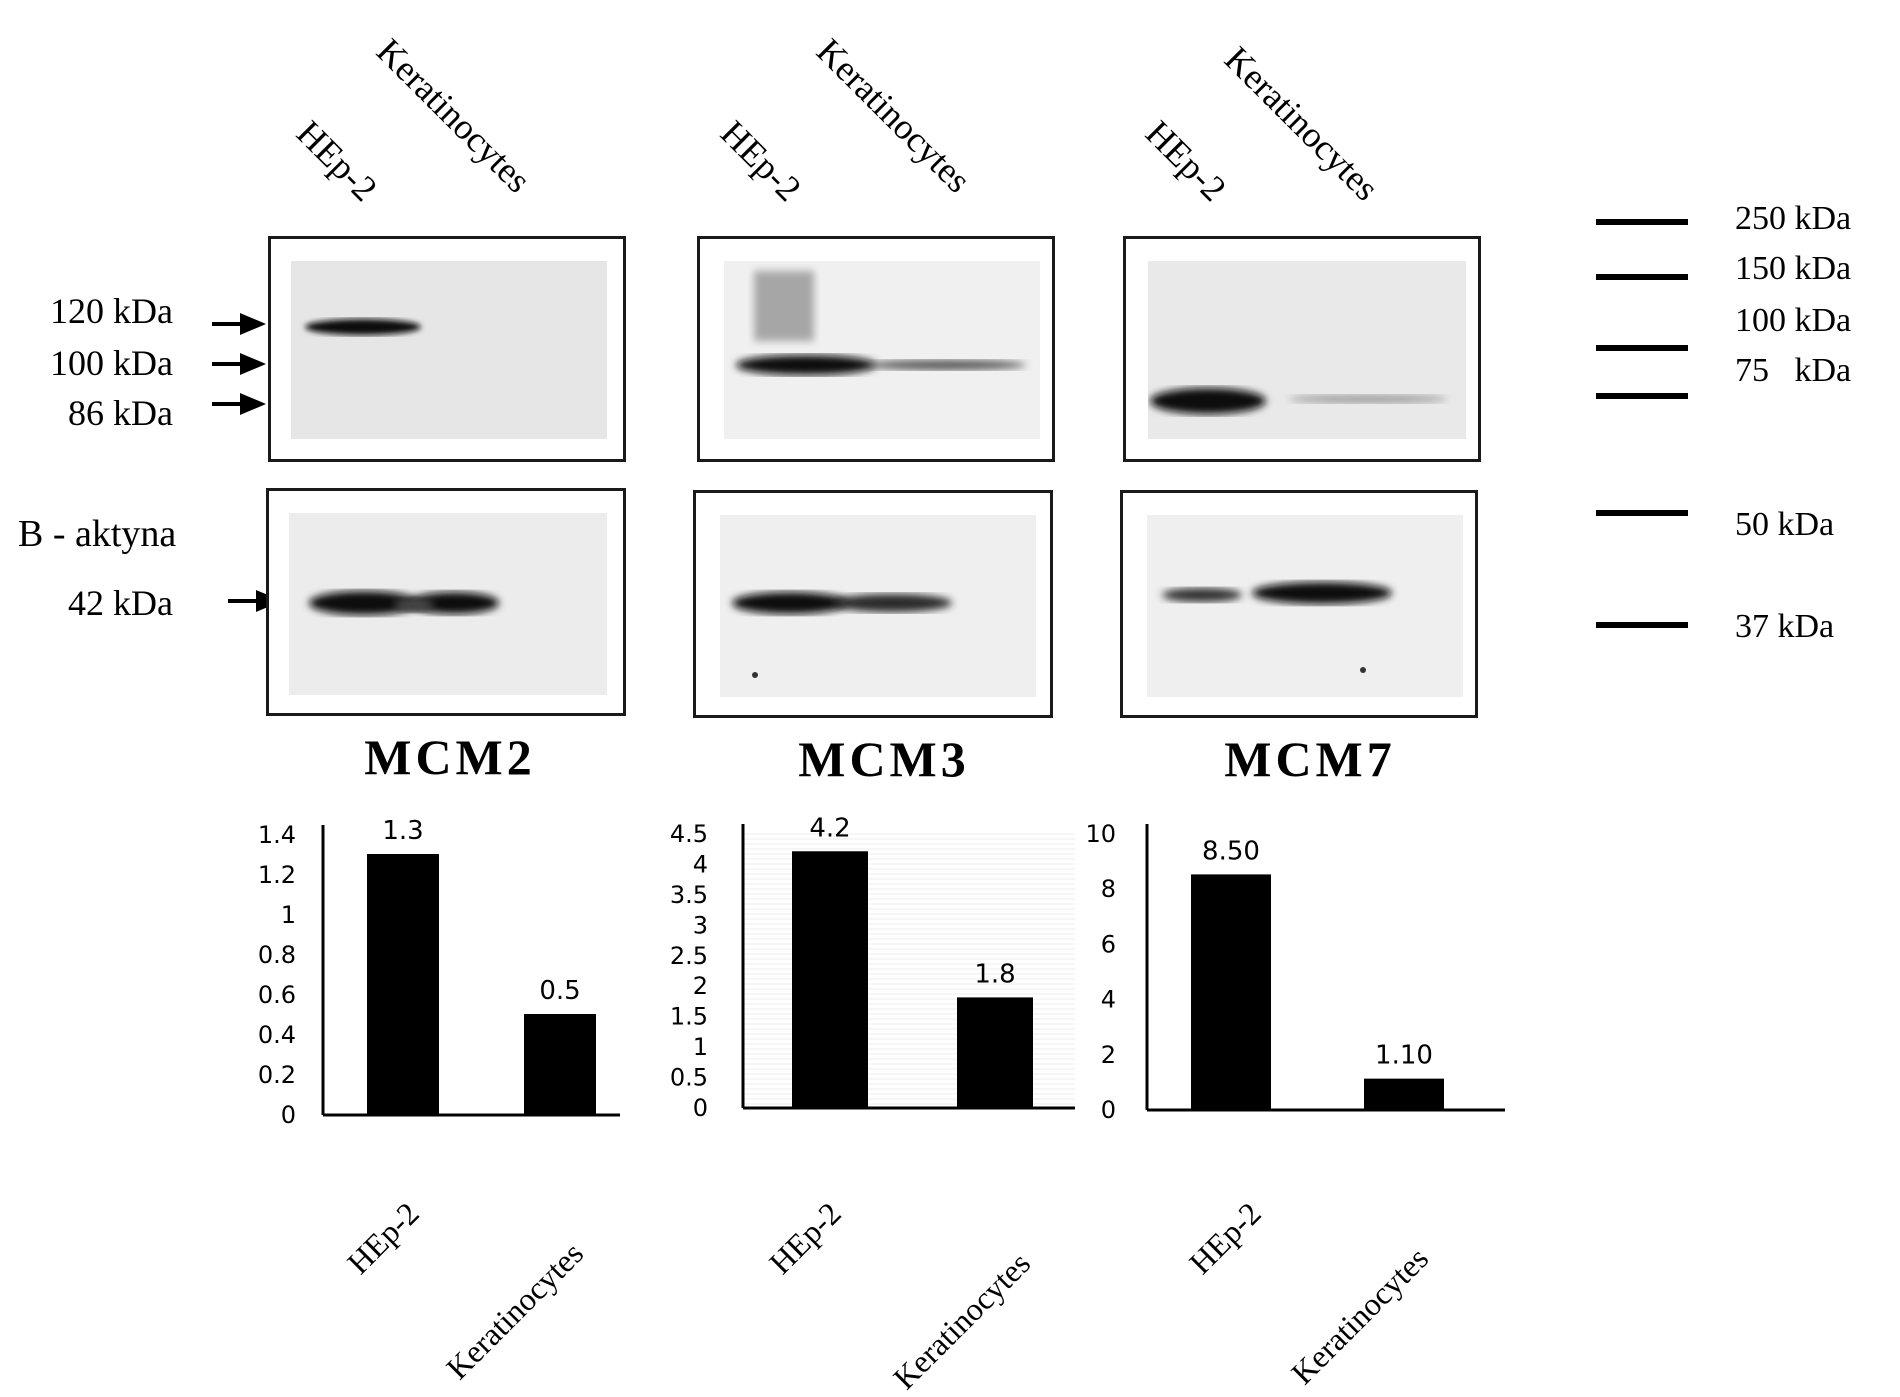 This screenshot has width=1900, height=1397. What do you see at coordinates (1404, 1056) in the screenshot?
I see `data-label: 1.10` at bounding box center [1404, 1056].